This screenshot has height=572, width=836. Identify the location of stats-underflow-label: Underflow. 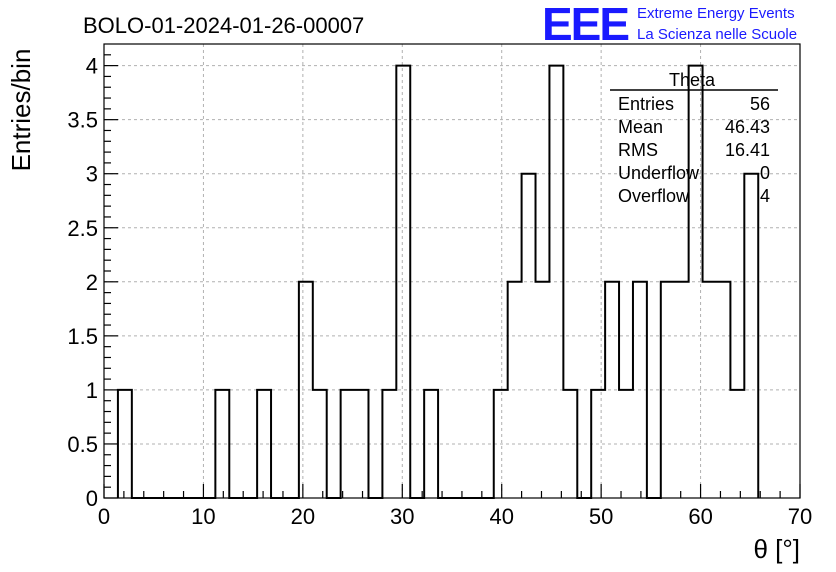
(659, 173).